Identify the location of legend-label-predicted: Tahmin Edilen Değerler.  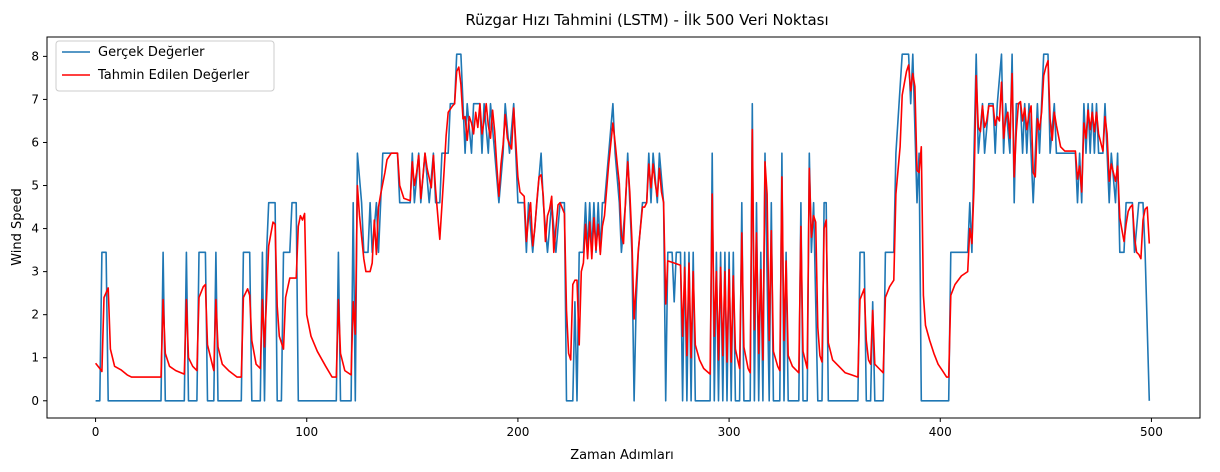
(173, 75).